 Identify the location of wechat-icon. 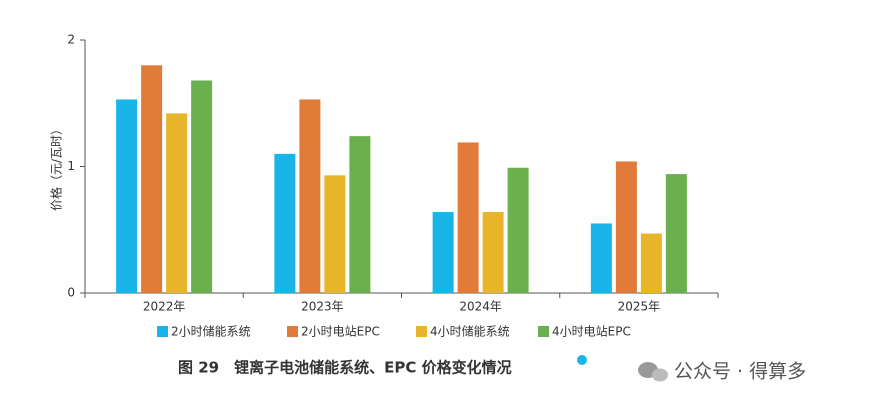
(653, 372).